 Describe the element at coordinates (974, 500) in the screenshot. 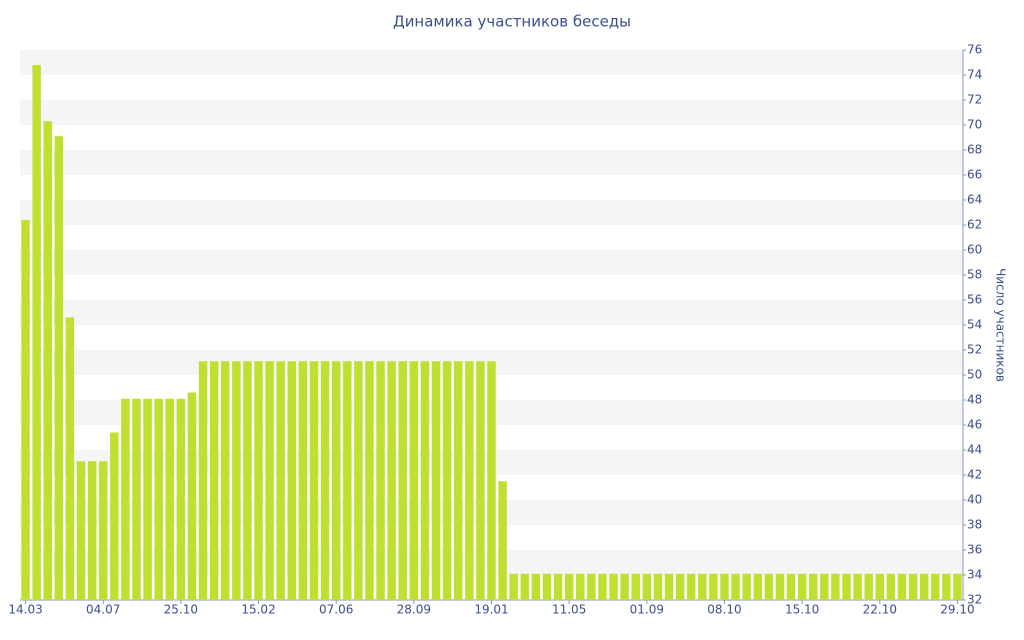

I see `y-tick-label: 40` at that location.